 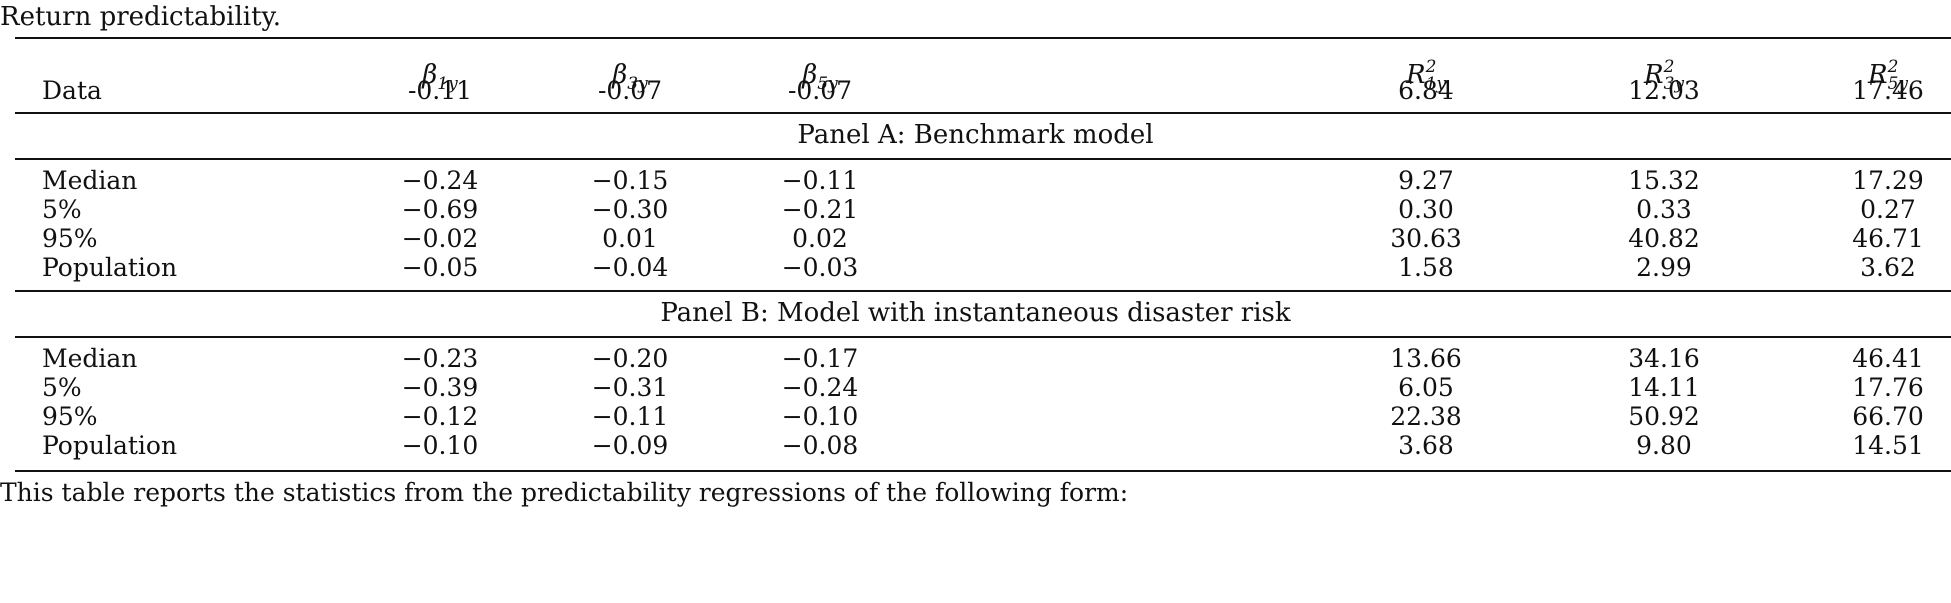 I want to click on table-cell: 3.68, so click(x=1426, y=445).